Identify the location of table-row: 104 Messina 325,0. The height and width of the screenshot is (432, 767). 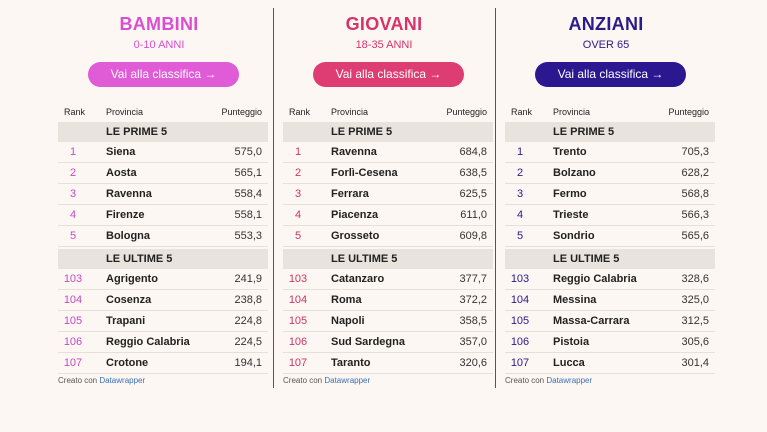
(610, 300).